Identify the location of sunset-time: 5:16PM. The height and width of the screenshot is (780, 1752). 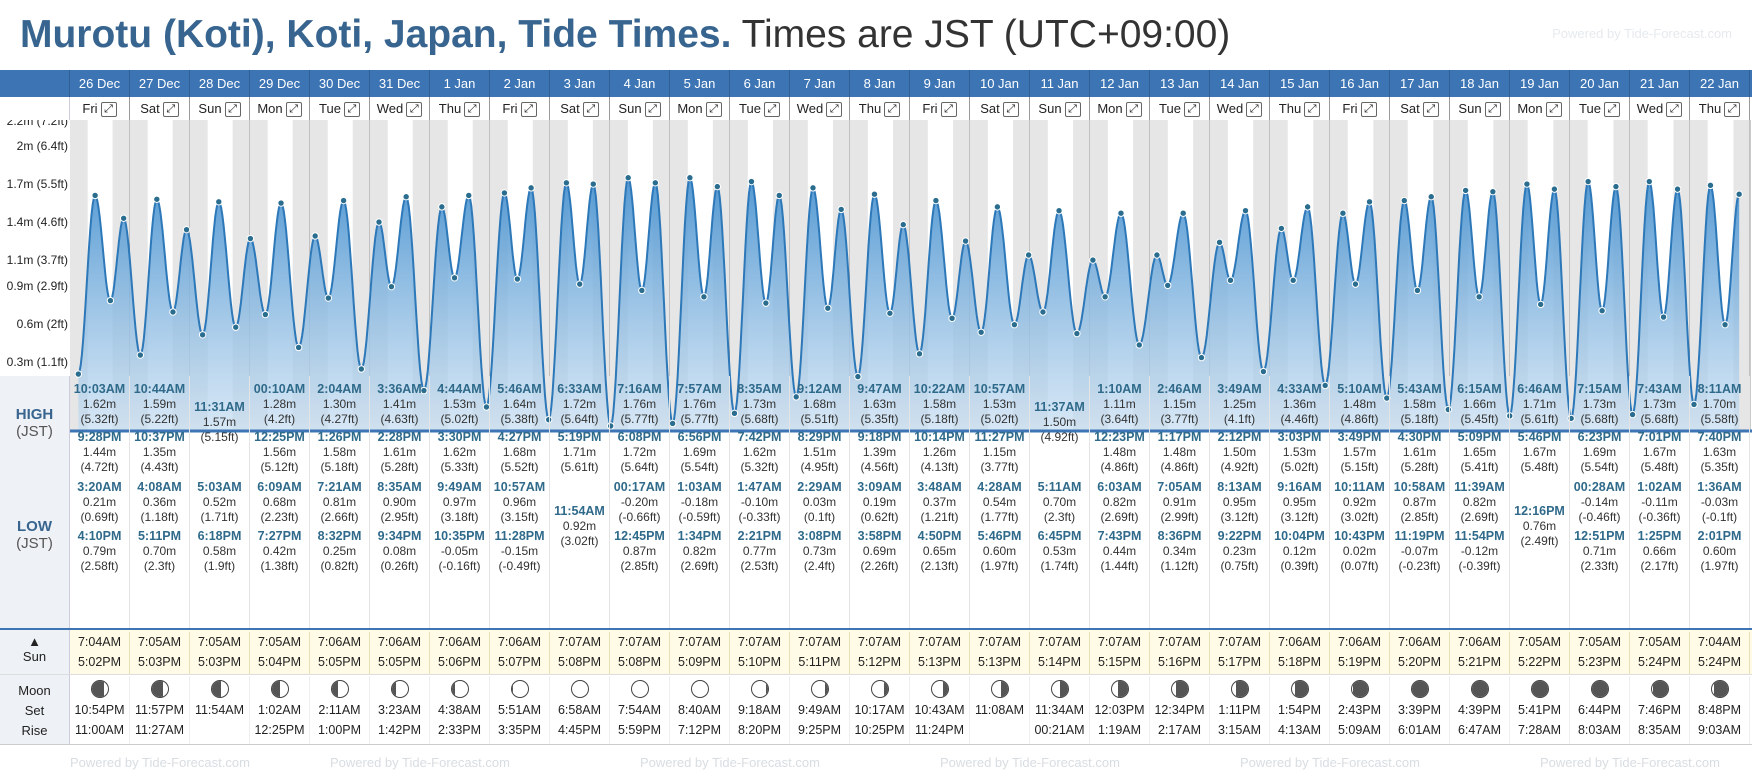
(1179, 662).